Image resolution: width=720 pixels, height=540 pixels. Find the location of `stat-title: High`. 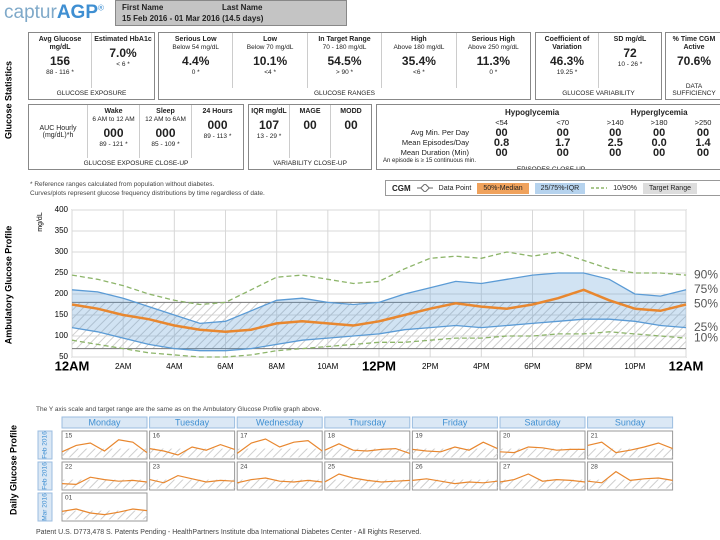

stat-title: High is located at coordinates (419, 39).